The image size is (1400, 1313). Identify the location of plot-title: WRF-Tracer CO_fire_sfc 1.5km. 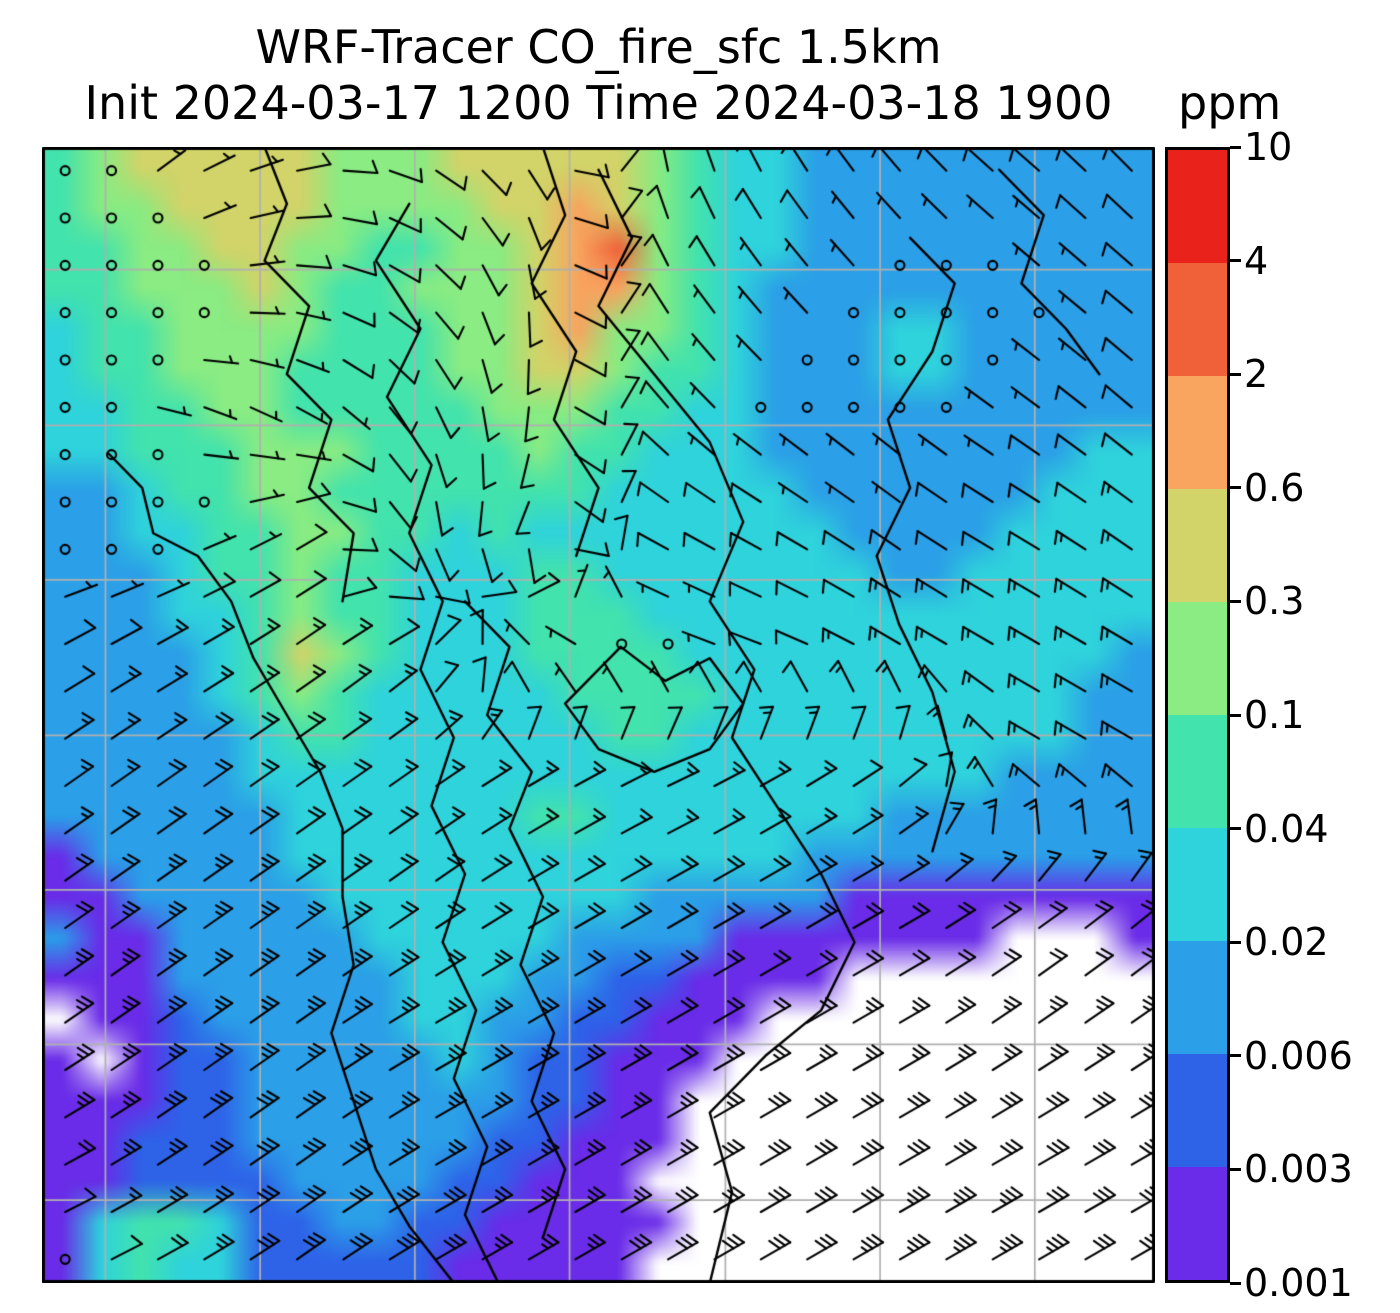
(598, 47).